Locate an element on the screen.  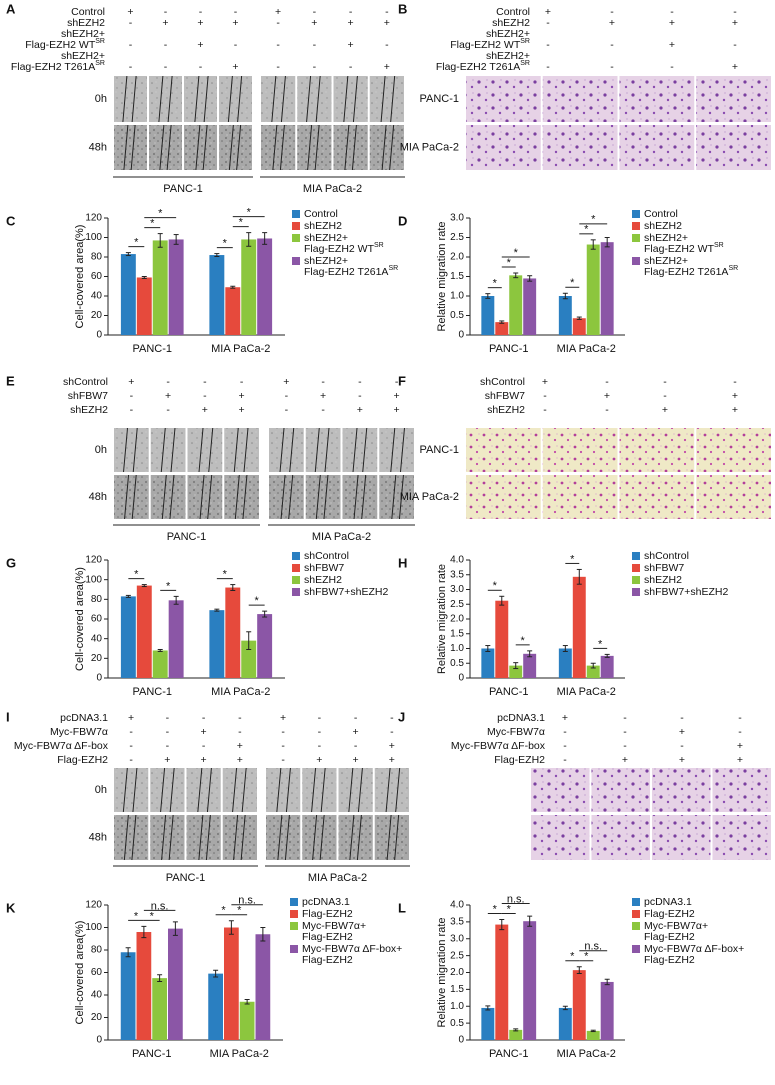
treatment-label: shEZH2+ is located at coordinates (508, 56).